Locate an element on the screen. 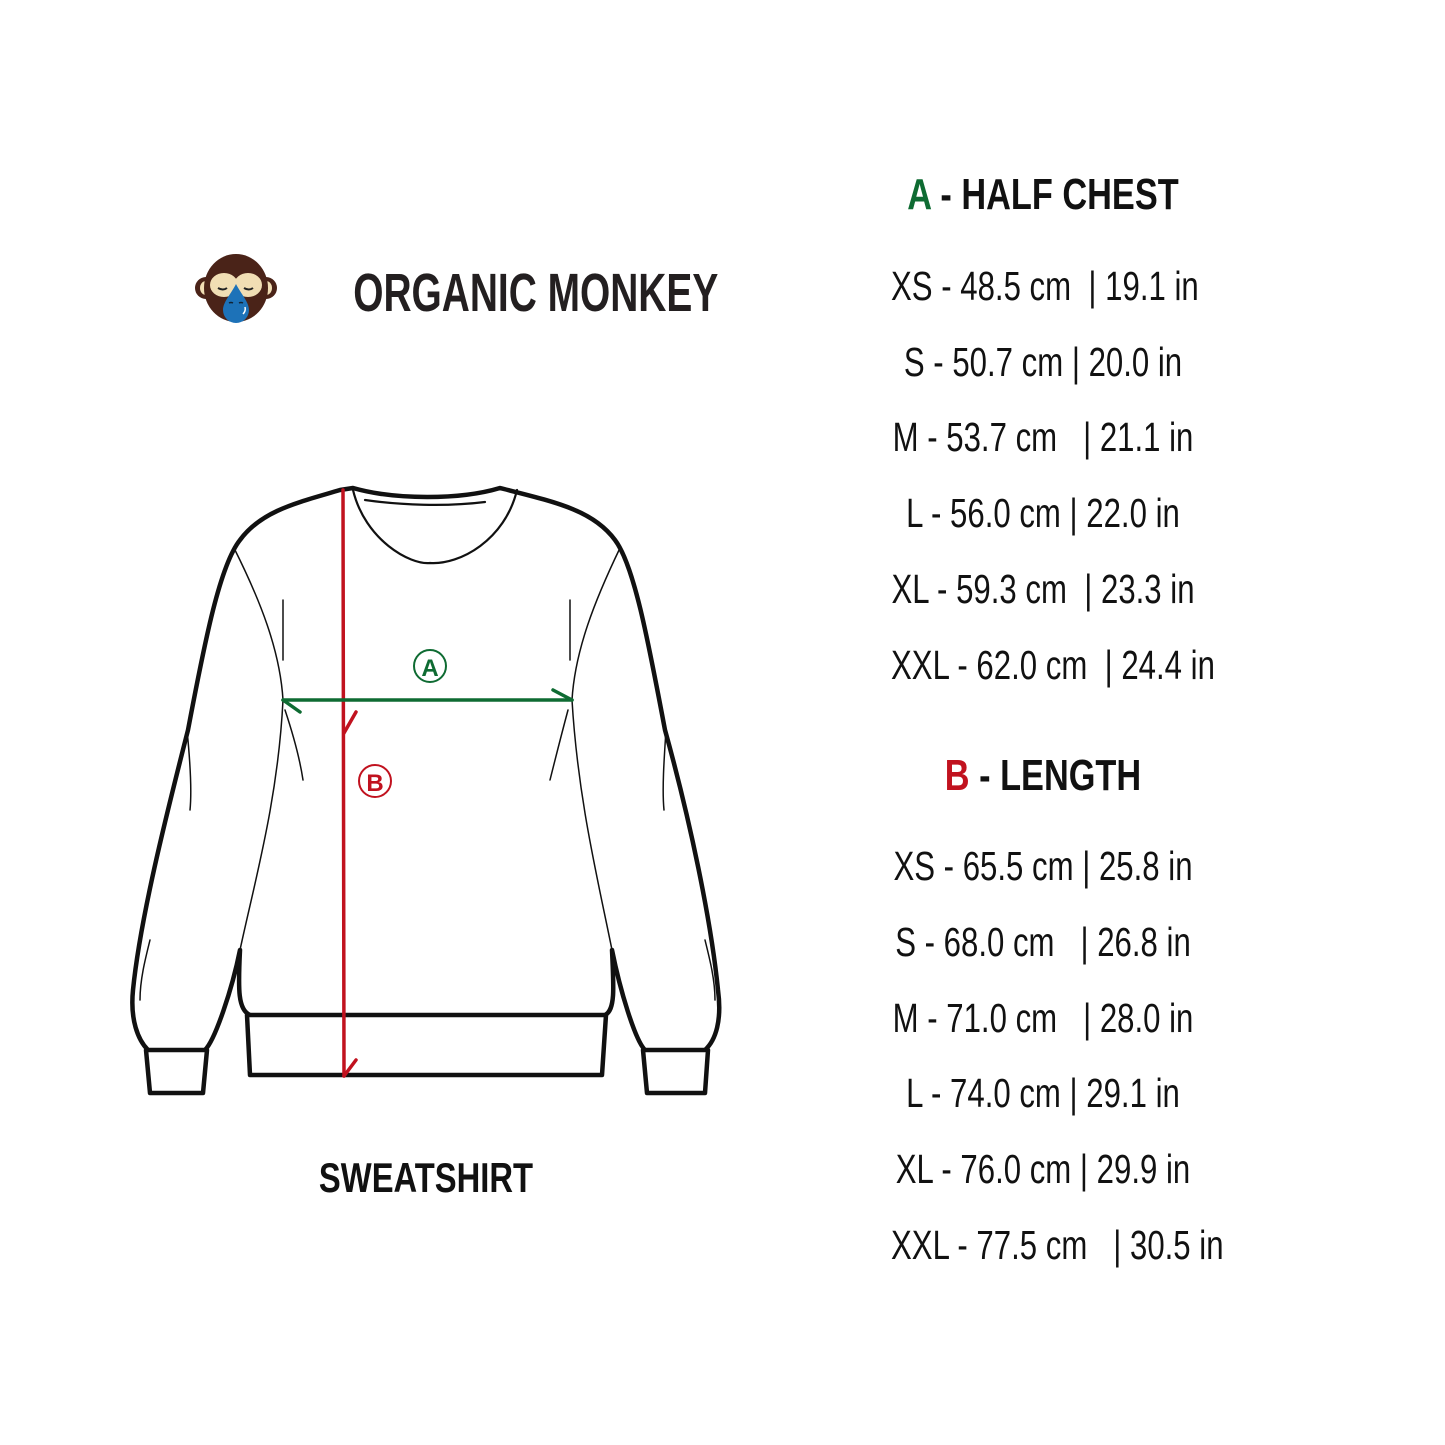 The height and width of the screenshot is (1445, 1445). marker-a-circle is located at coordinates (430, 666).